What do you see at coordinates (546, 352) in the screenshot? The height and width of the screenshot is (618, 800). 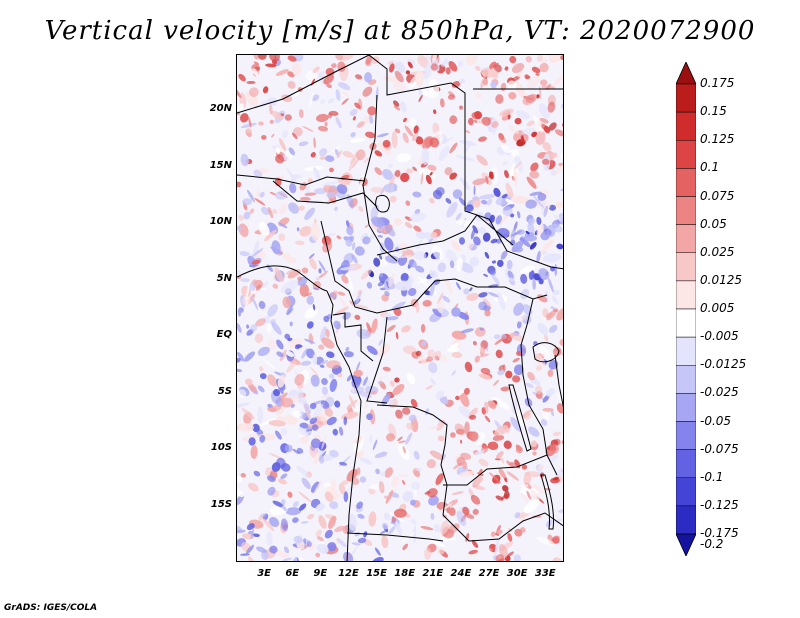 I see `lake-victoria` at bounding box center [546, 352].